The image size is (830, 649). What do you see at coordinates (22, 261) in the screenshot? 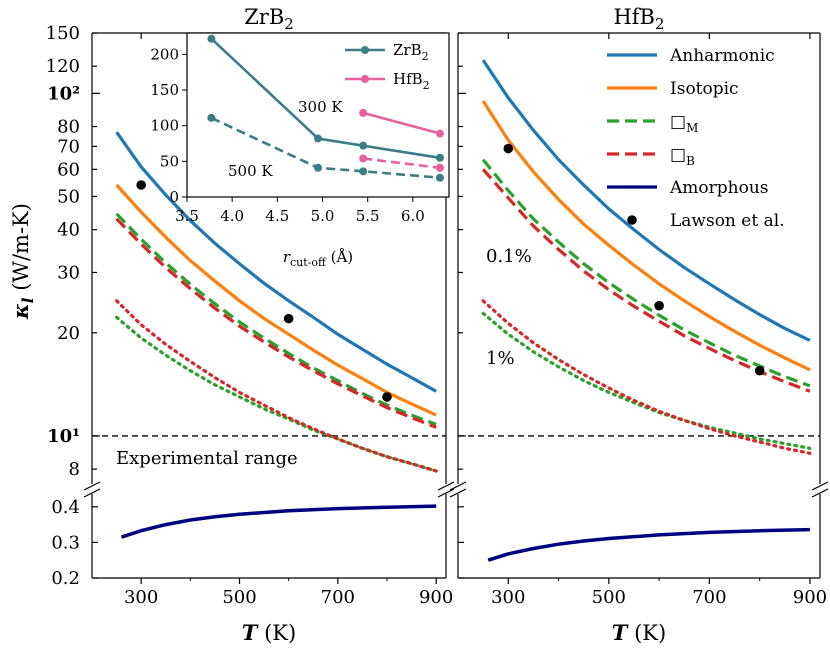
I see `y-axis-label: κl (W/m-K)` at bounding box center [22, 261].